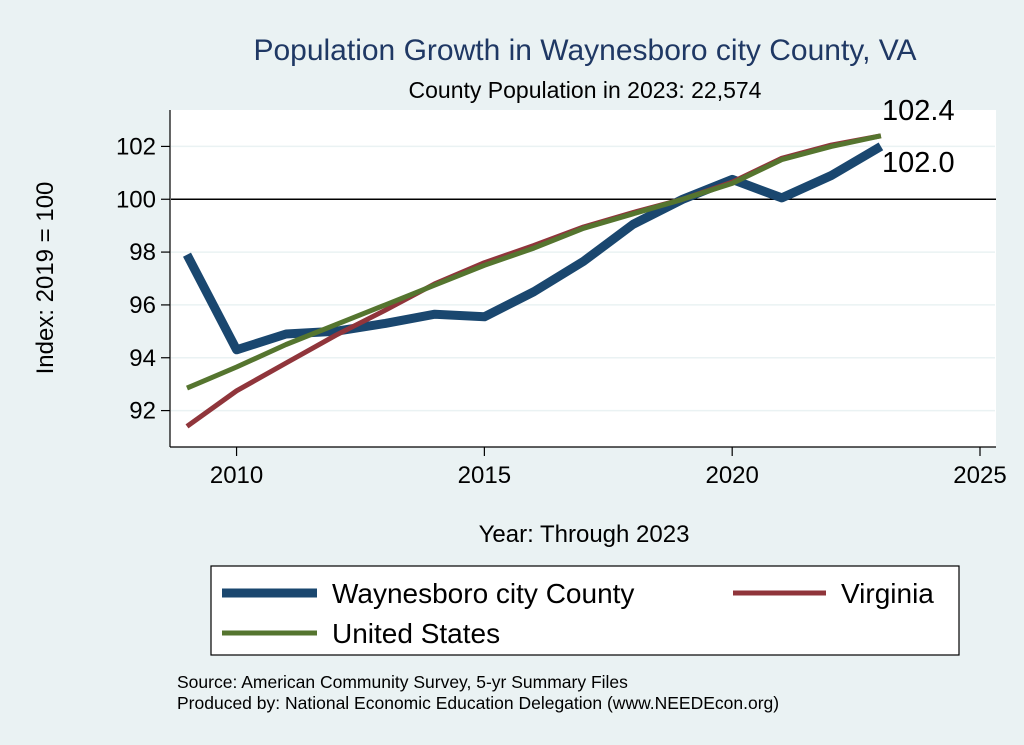 The height and width of the screenshot is (745, 1024). I want to click on y-tick-label-94: 94, so click(142, 358).